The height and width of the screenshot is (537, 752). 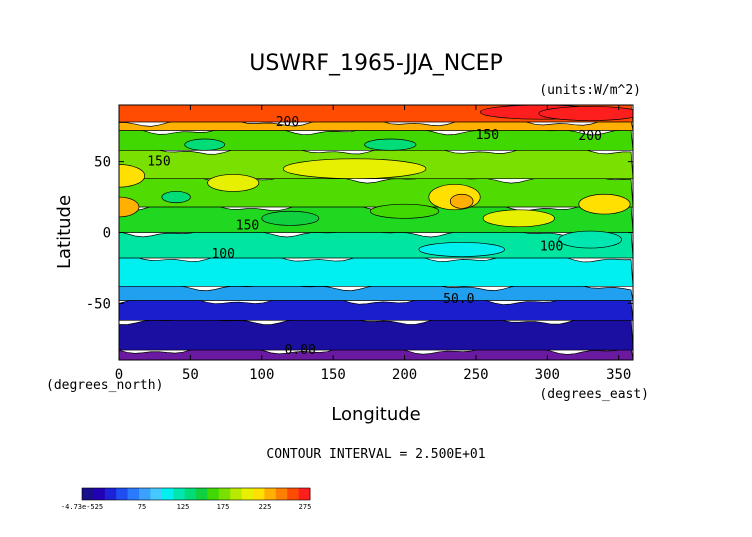 What do you see at coordinates (404, 375) in the screenshot?
I see `x-tick-label: 200` at bounding box center [404, 375].